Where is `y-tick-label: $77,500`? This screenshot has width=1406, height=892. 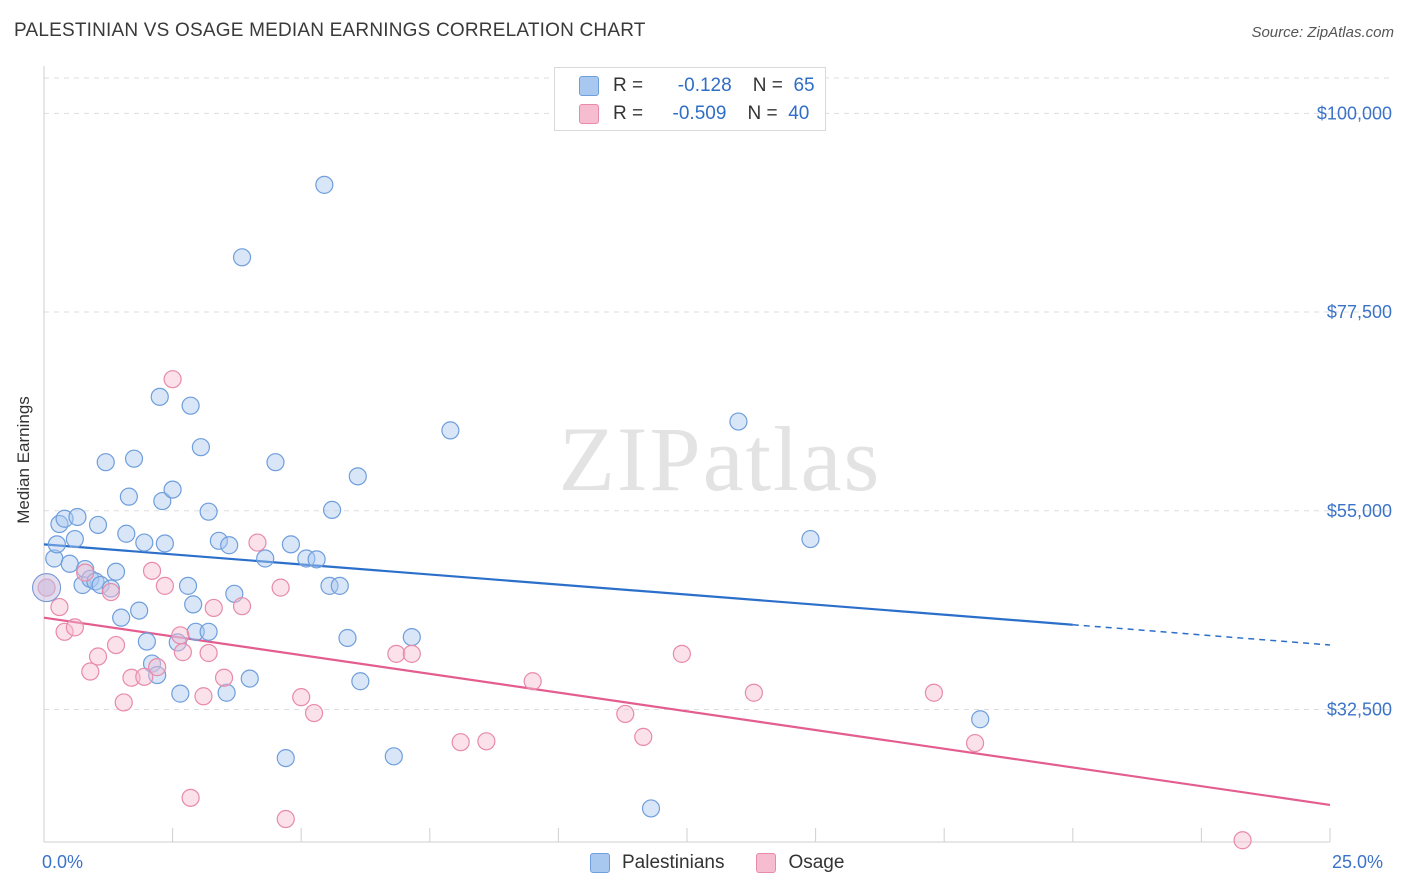 y-tick-label: $77,500 is located at coordinates (1359, 312).